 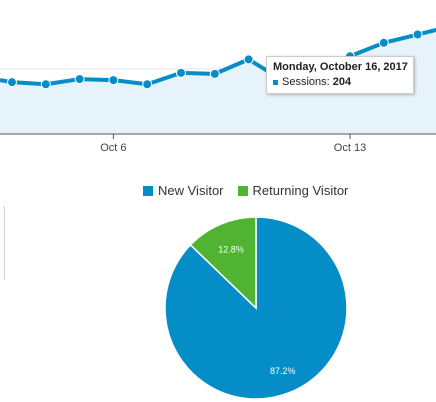 What do you see at coordinates (283, 371) in the screenshot?
I see `pie-slice-label: 87.2%` at bounding box center [283, 371].